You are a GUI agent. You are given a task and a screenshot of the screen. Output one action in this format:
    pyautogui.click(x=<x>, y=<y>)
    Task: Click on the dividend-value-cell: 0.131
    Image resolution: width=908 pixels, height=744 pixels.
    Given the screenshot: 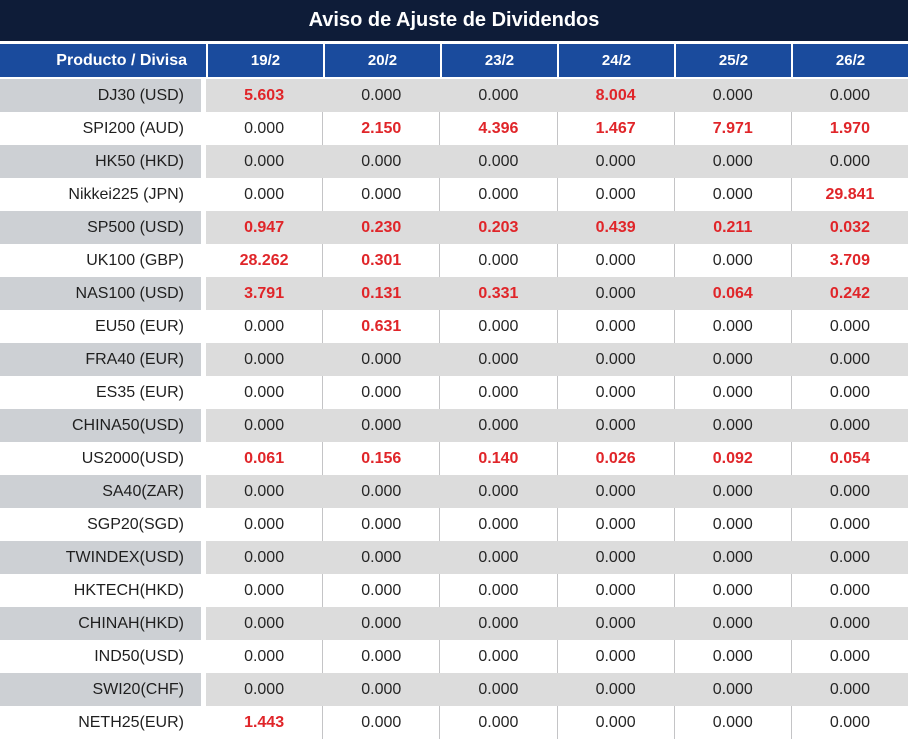 What is the action you would take?
    pyautogui.click(x=381, y=293)
    